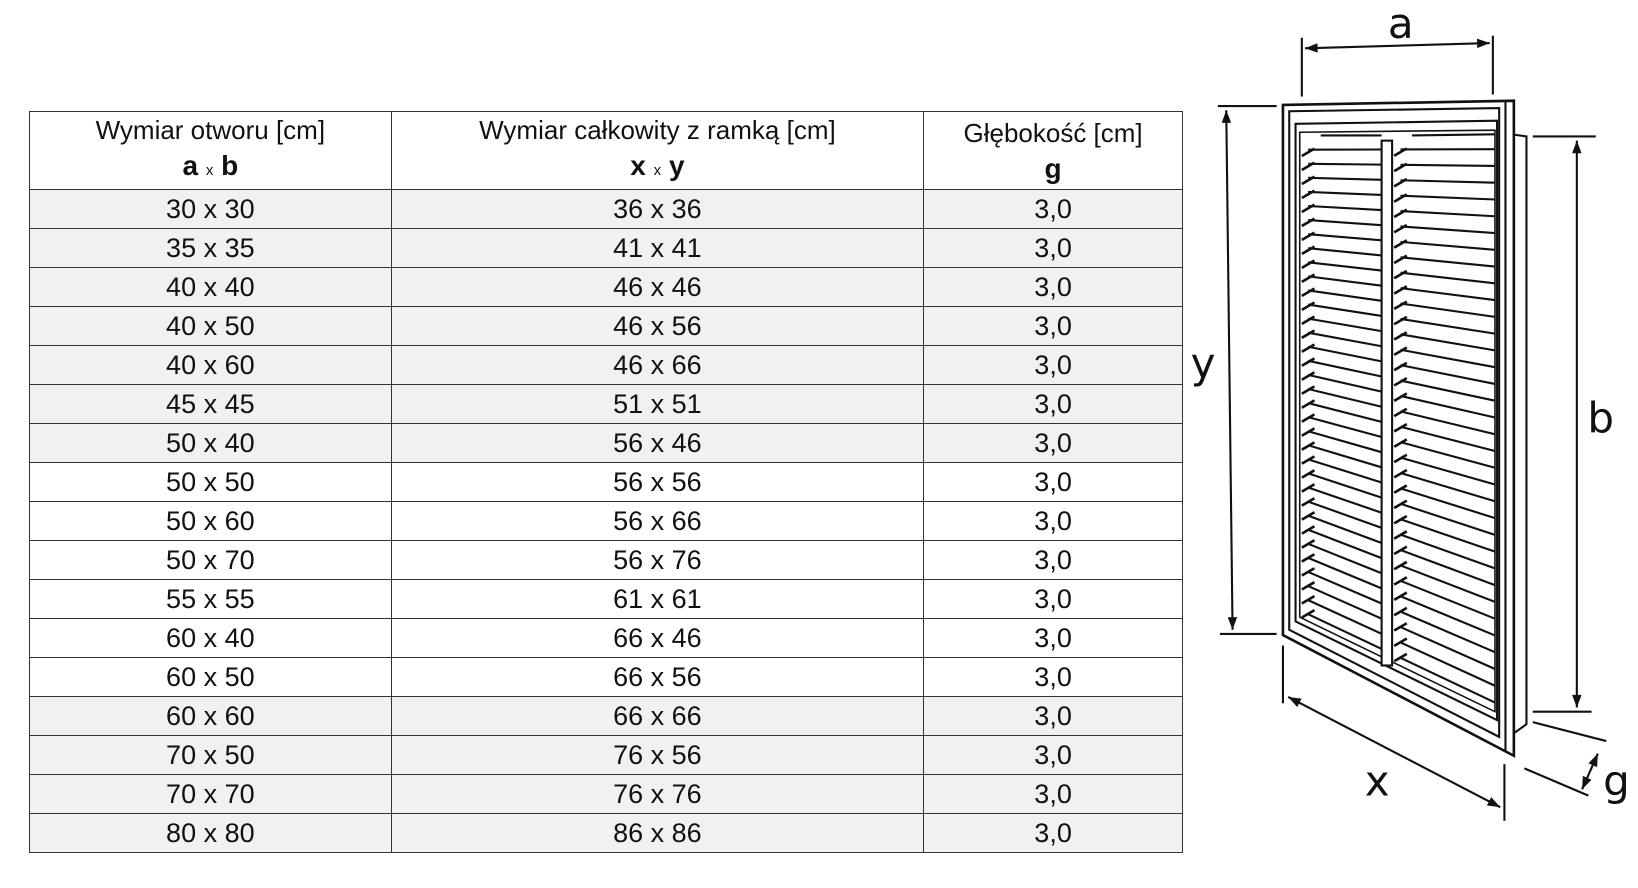 This screenshot has width=1638, height=888. Describe the element at coordinates (606, 287) in the screenshot. I see `table-row: 40 x 40 46 x 46 3,0` at that location.